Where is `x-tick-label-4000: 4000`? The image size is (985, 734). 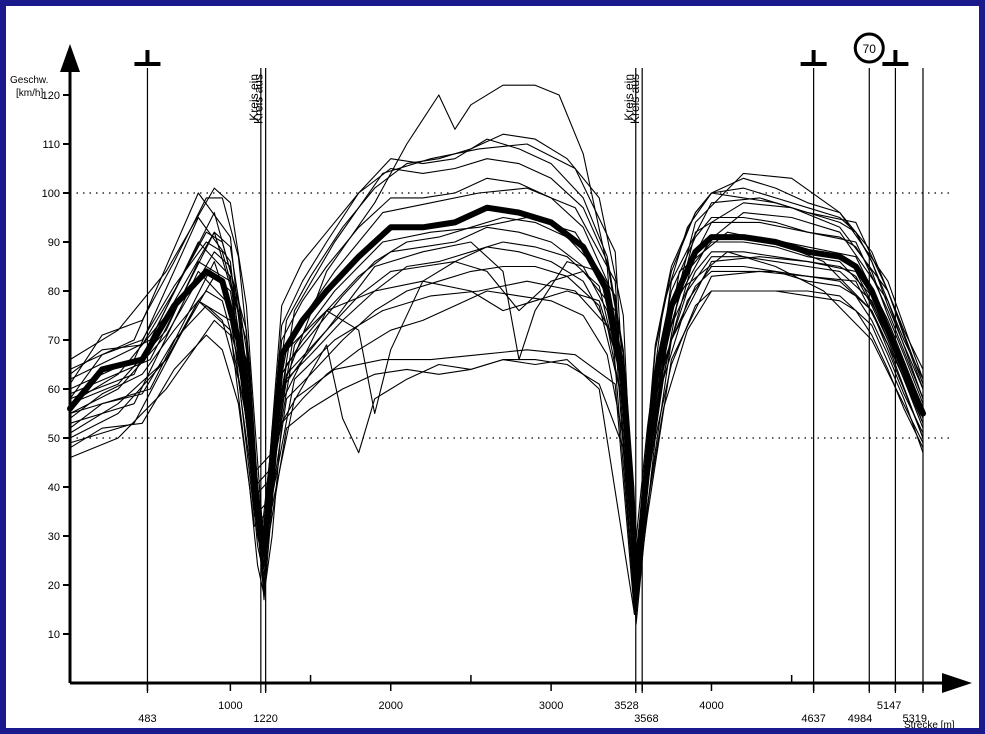
x-tick-label-4000: 4000 is located at coordinates (711, 706).